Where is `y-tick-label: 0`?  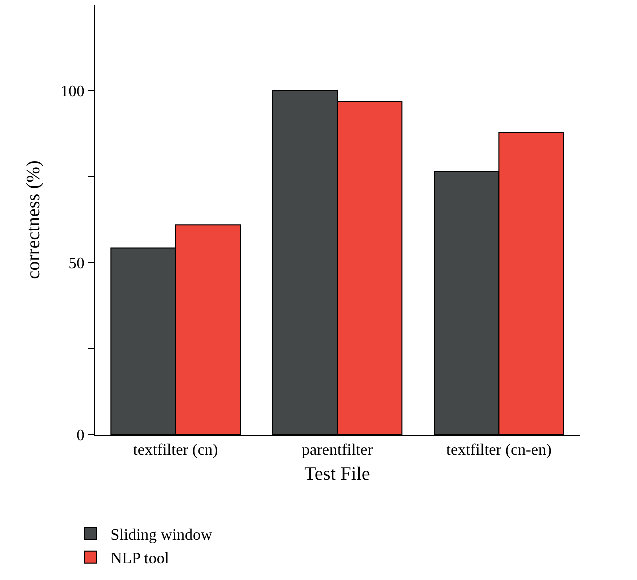 y-tick-label: 0 is located at coordinates (80, 436).